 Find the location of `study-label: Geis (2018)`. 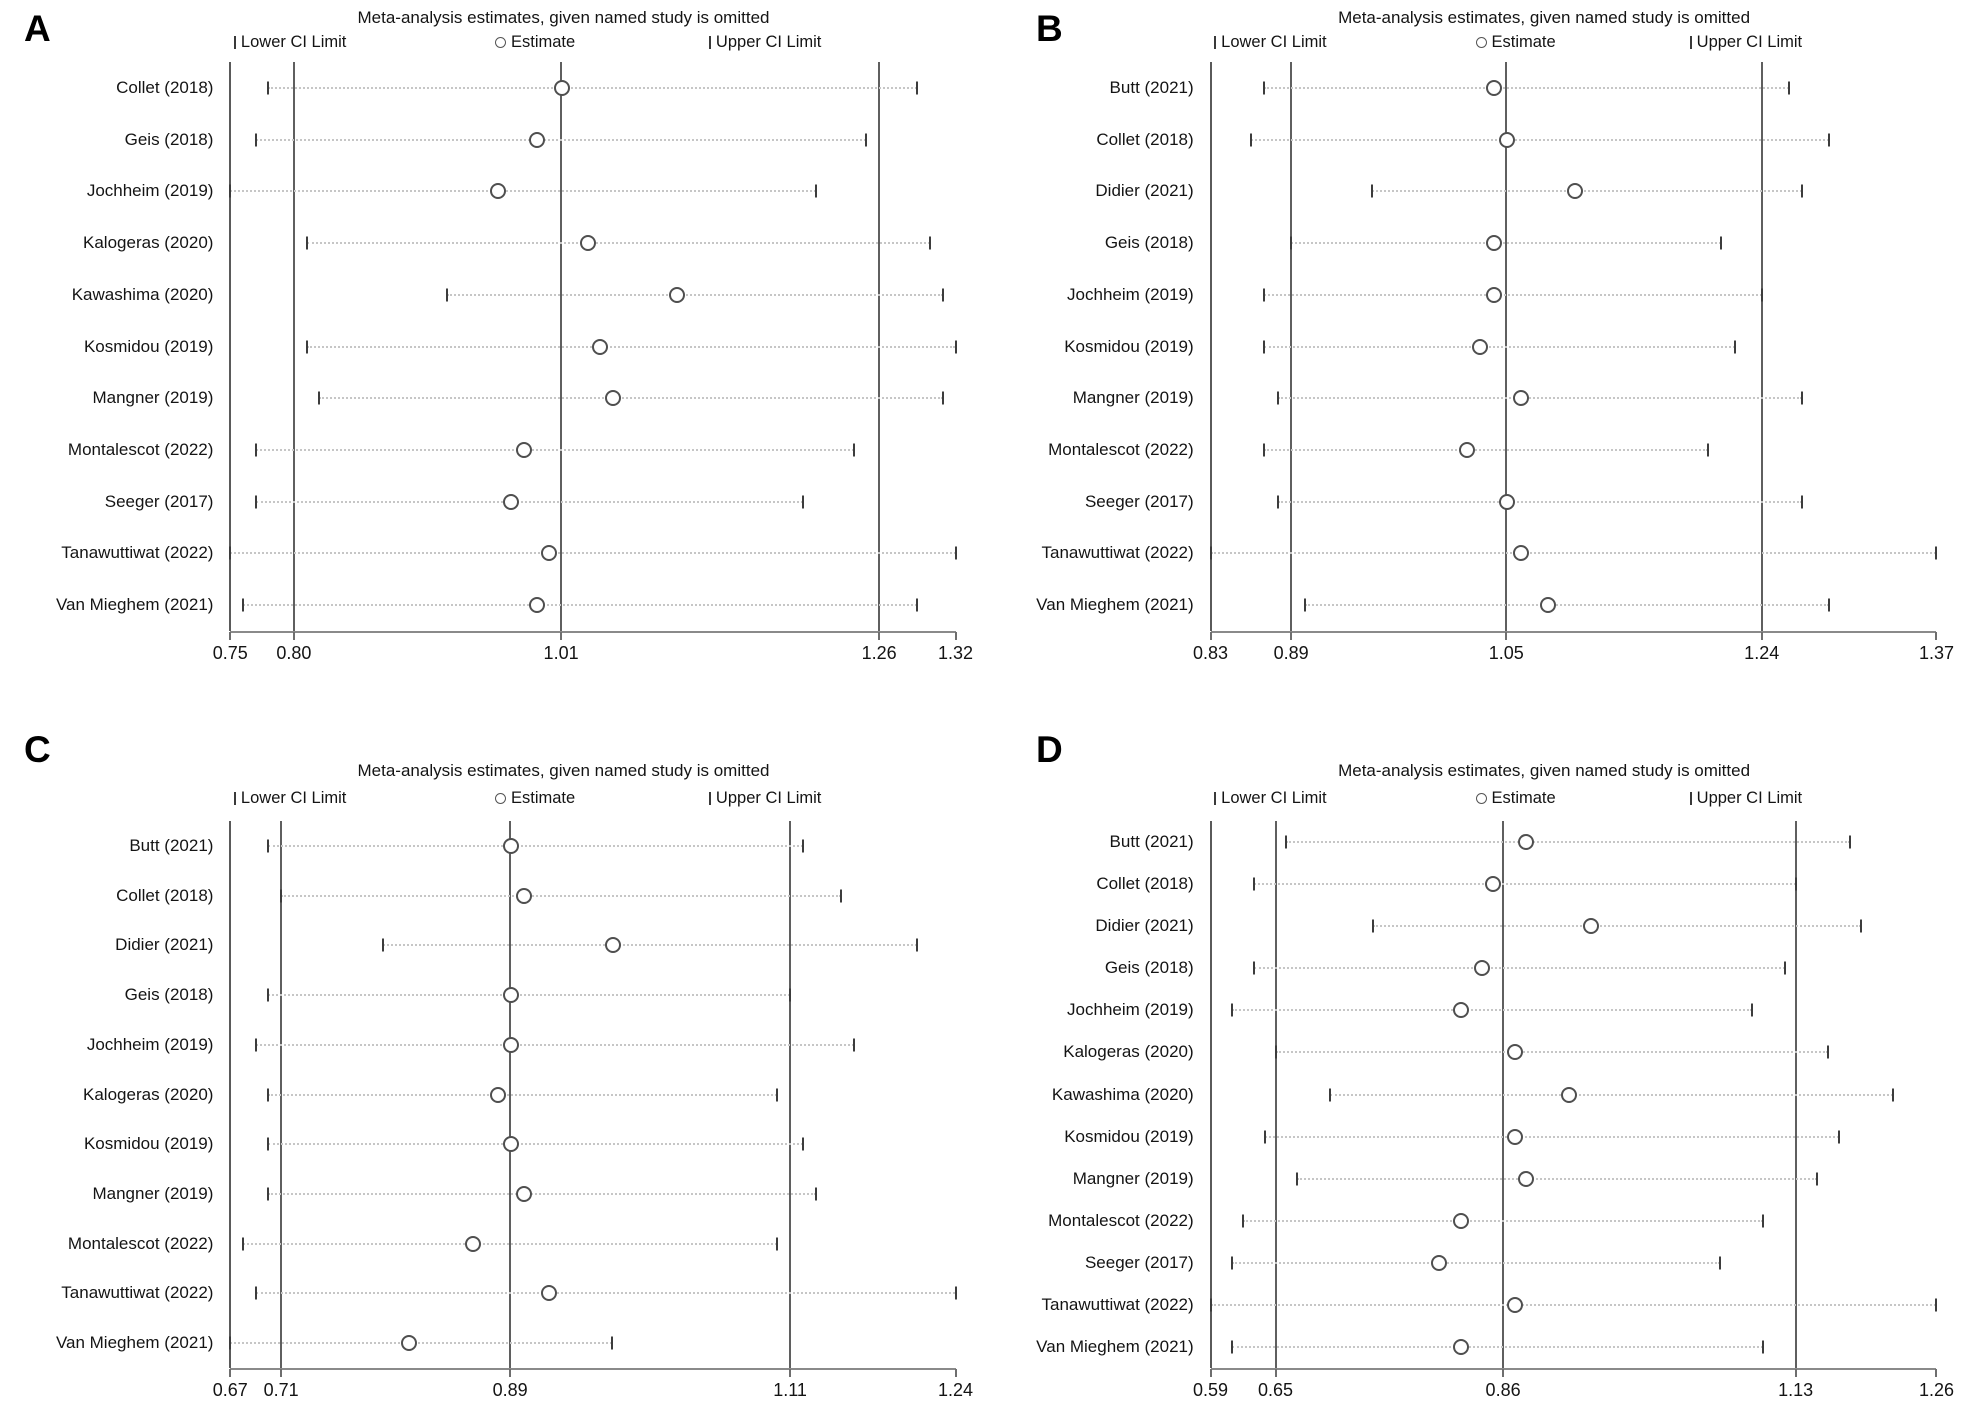

study-label: Geis (2018) is located at coordinates (1149, 968).